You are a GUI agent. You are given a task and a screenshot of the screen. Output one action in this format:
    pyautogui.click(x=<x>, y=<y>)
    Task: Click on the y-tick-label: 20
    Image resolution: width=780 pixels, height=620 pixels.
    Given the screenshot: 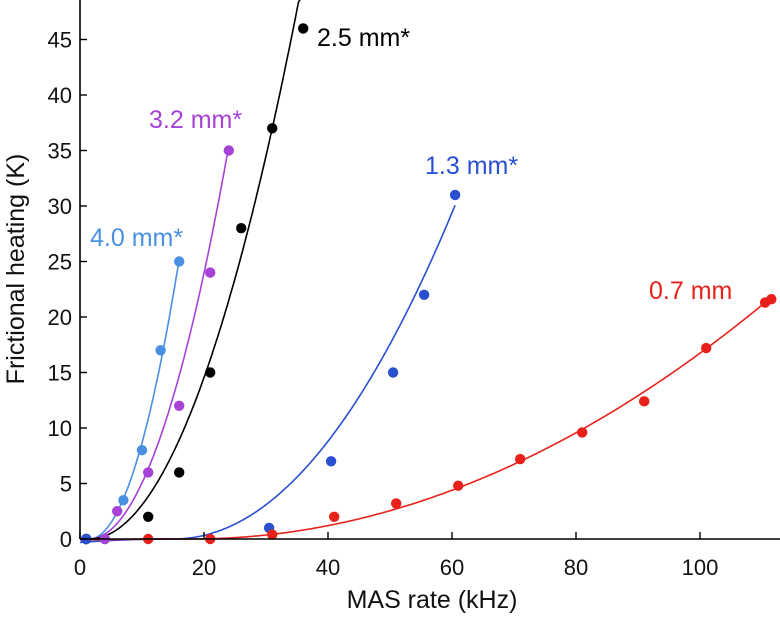 What is the action you would take?
    pyautogui.click(x=60, y=317)
    